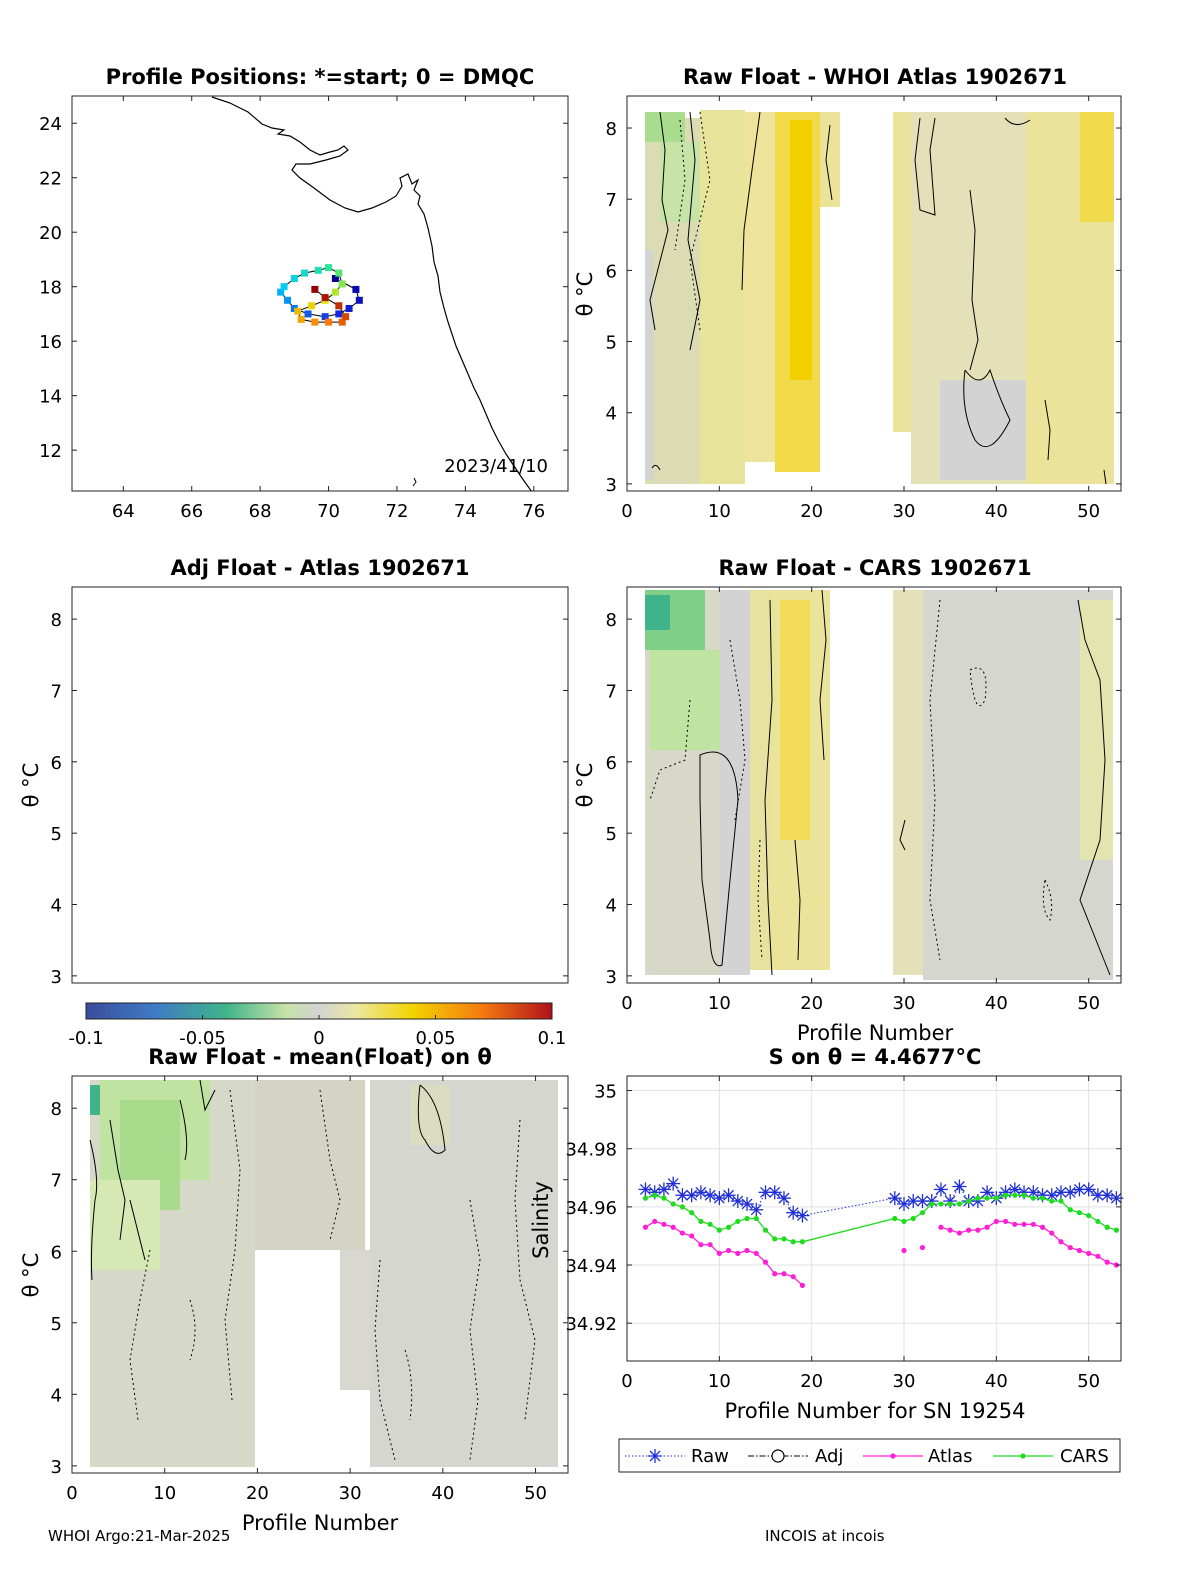 The height and width of the screenshot is (1575, 1200). Describe the element at coordinates (950, 1456) in the screenshot. I see `legend-atlas-label: Atlas` at that location.